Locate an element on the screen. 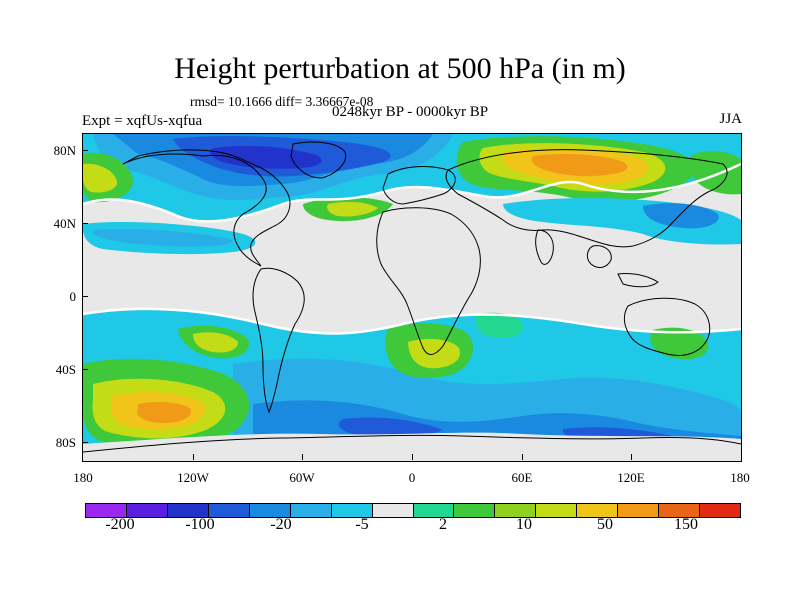  y-tick-40s: 40S is located at coordinates (65, 369).